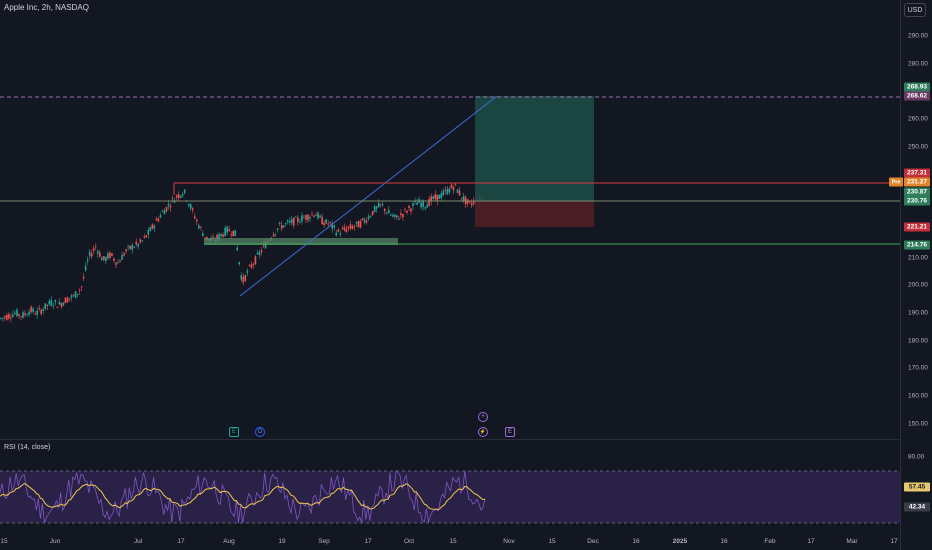  What do you see at coordinates (510, 432) in the screenshot?
I see `earnings-marker-upcoming: E` at bounding box center [510, 432].